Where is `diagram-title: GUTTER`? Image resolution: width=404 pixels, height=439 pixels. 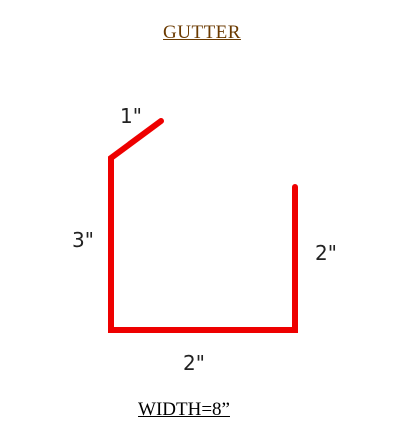
diagram-title: GUTTER is located at coordinates (202, 32).